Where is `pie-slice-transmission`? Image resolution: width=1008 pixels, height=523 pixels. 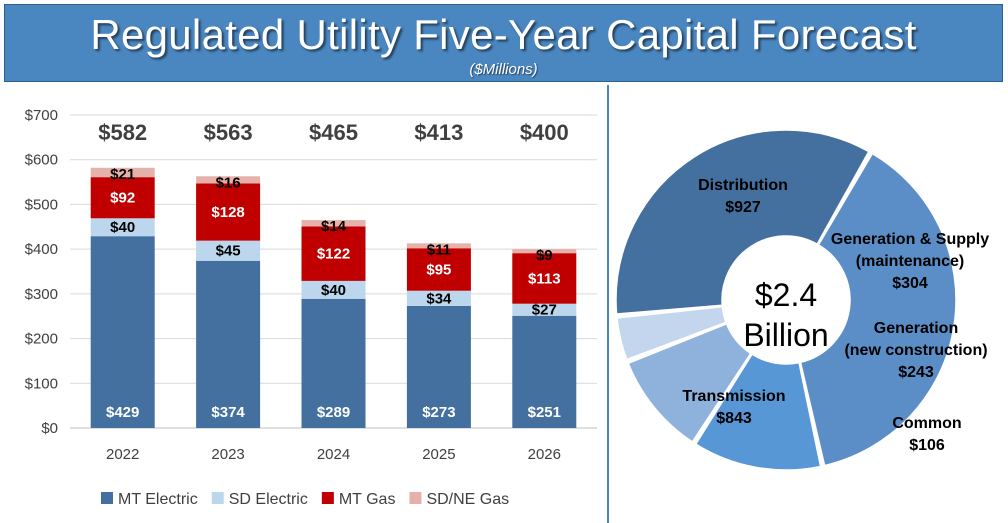 pie-slice-transmission is located at coordinates (742, 222).